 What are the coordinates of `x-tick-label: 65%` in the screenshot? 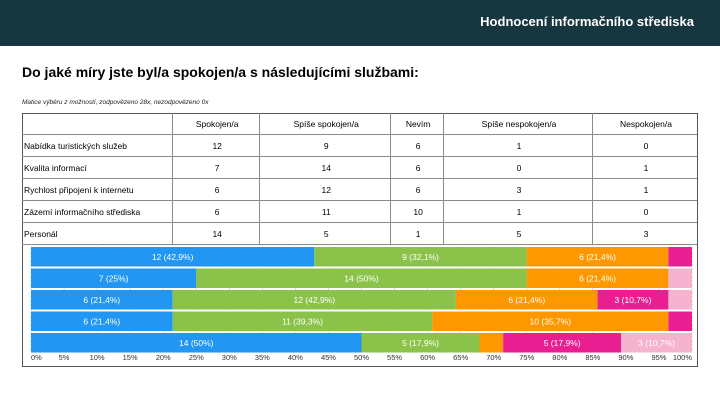 It's located at (460, 357).